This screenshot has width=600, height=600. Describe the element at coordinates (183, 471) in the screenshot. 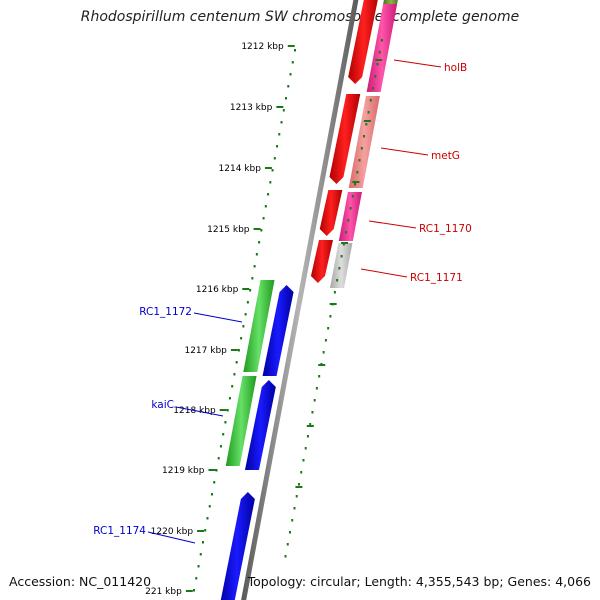

I see `tick-label: 1219 kbp` at that location.